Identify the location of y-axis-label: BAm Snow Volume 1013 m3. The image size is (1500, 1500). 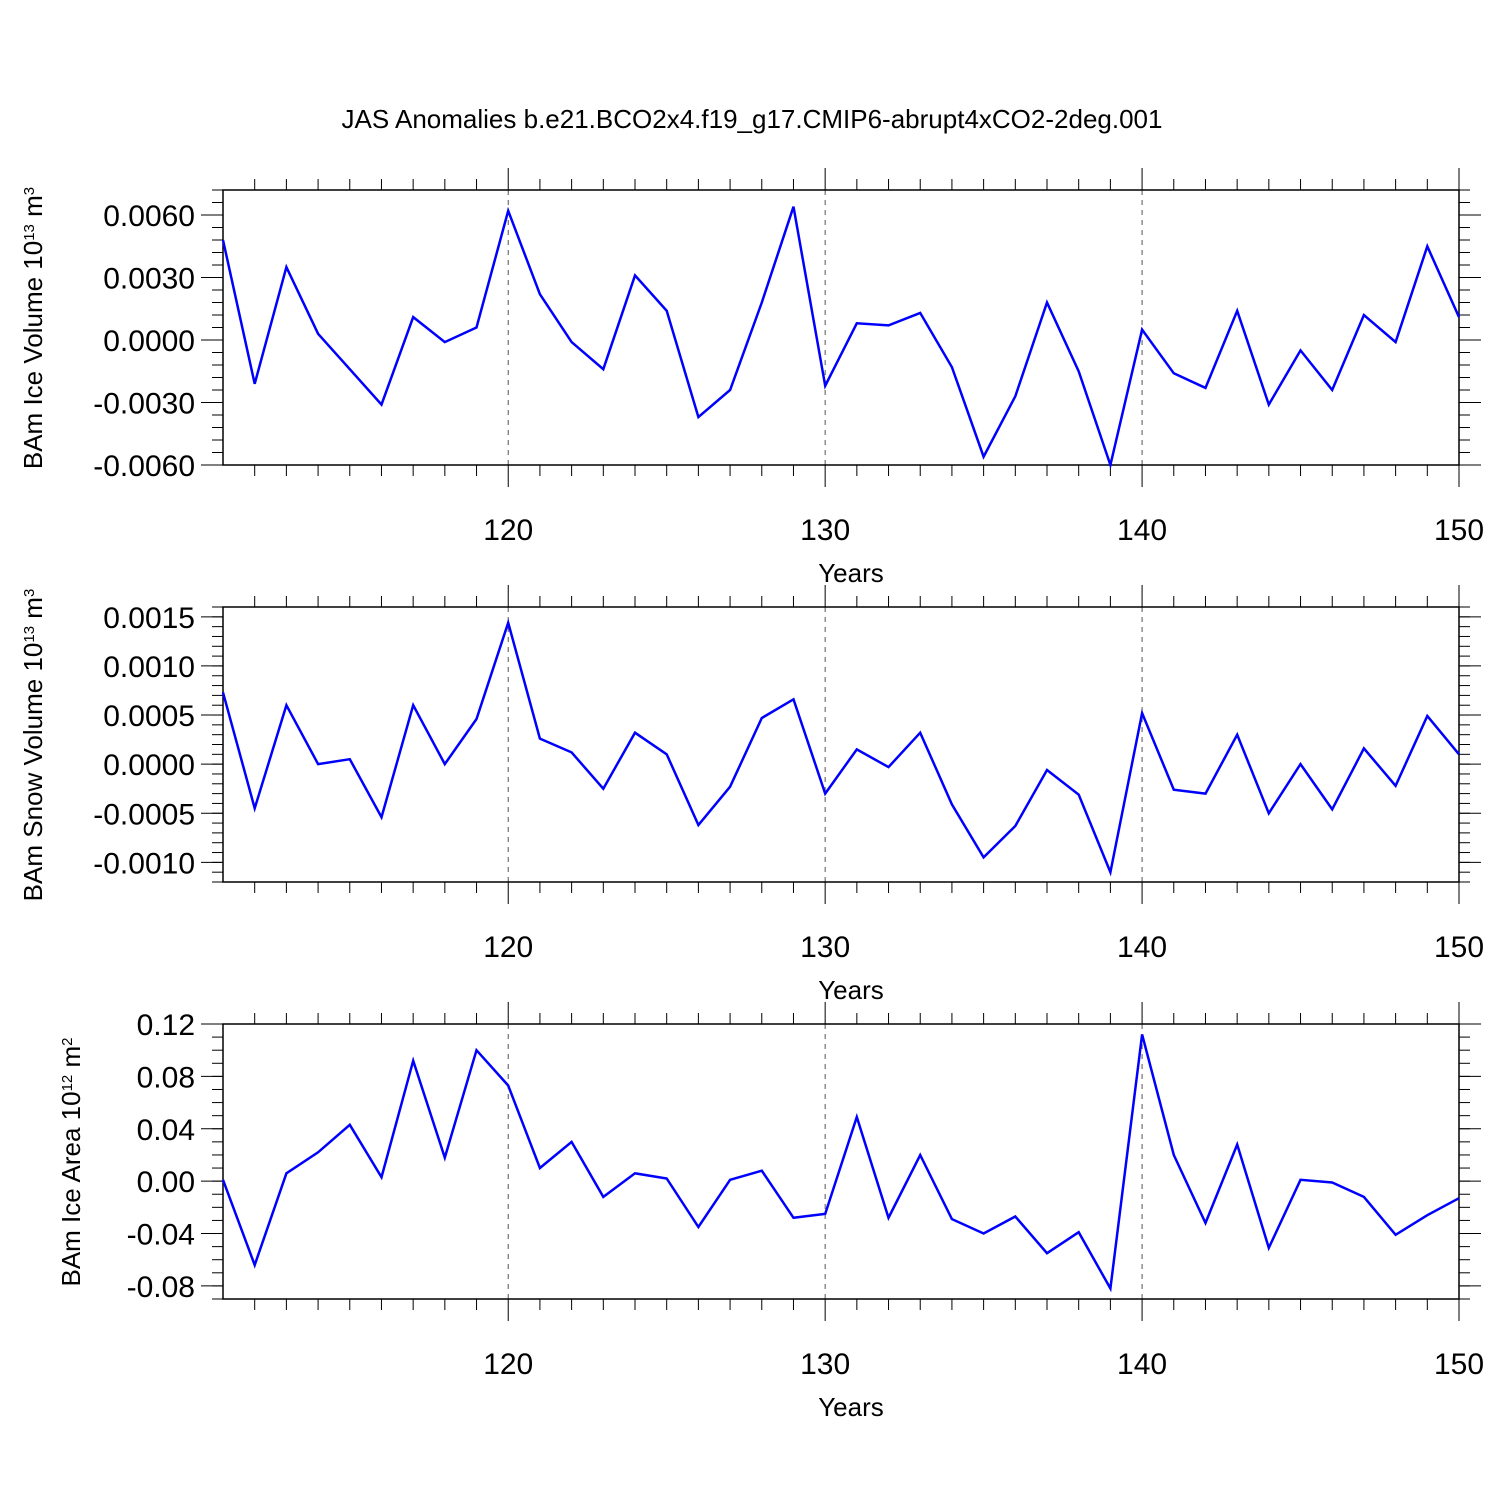
(33, 745).